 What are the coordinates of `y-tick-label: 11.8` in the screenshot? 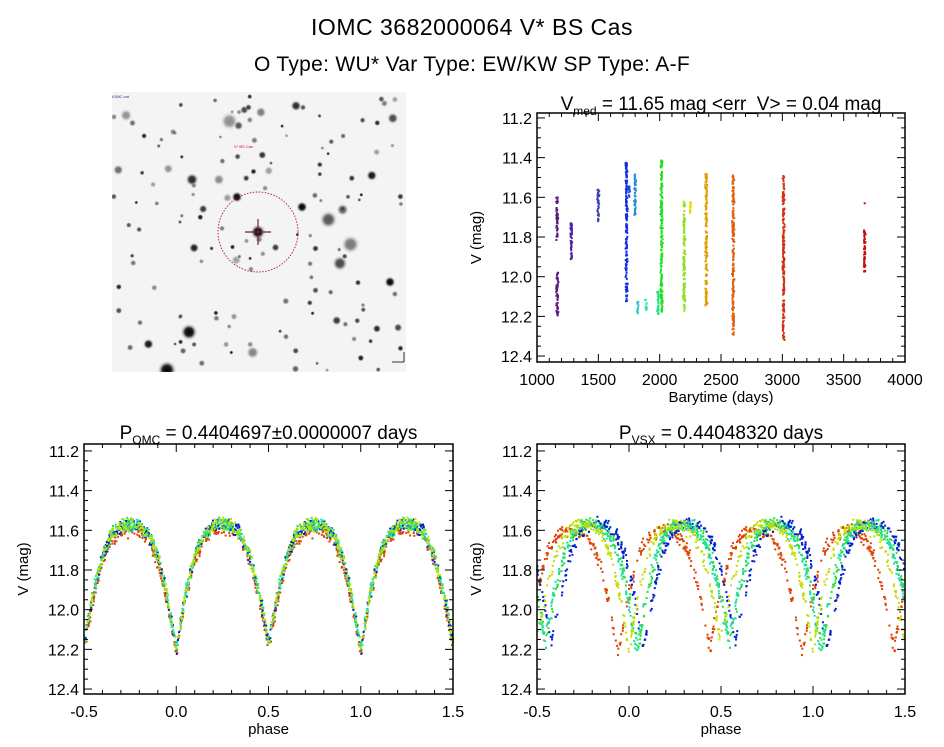 It's located at (64, 571).